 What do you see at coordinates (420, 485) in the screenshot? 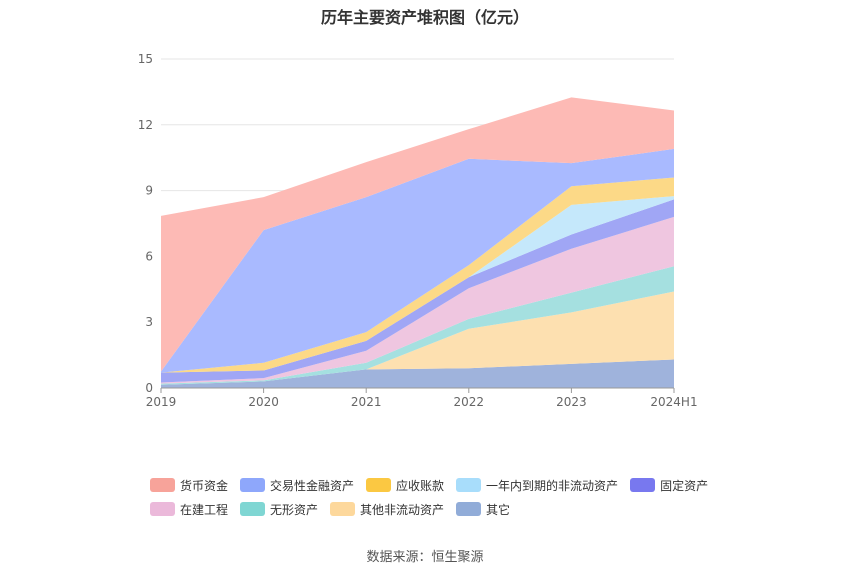
I see `legend-label: 应收账款` at bounding box center [420, 485].